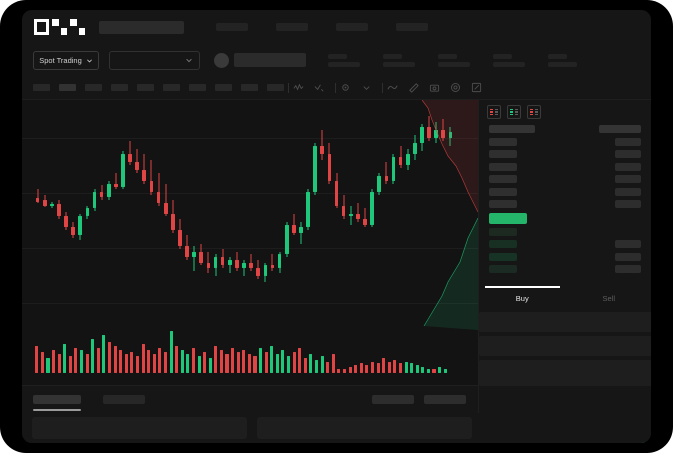 This screenshot has width=673, height=453. What do you see at coordinates (345, 87) in the screenshot?
I see `settings-gear-icon` at bounding box center [345, 87].